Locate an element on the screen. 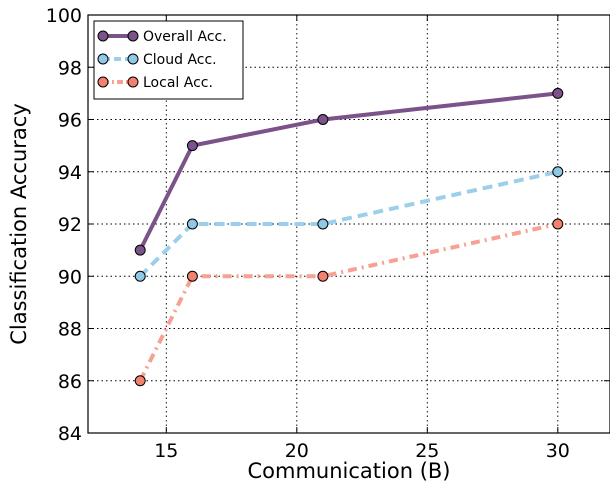  legend-label-overall-acc: Overall Acc. is located at coordinates (185, 37).